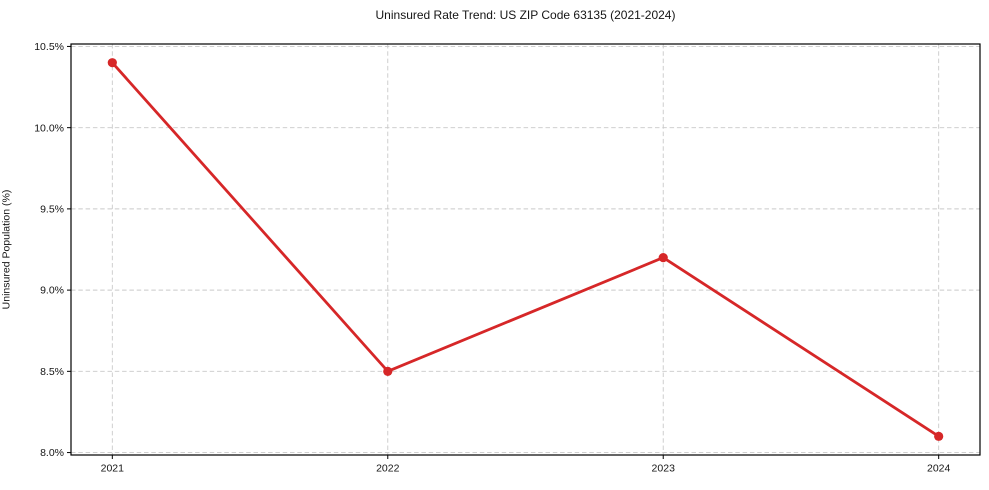 This screenshot has height=490, width=989. What do you see at coordinates (664, 469) in the screenshot?
I see `x-tick-label: 2023` at bounding box center [664, 469].